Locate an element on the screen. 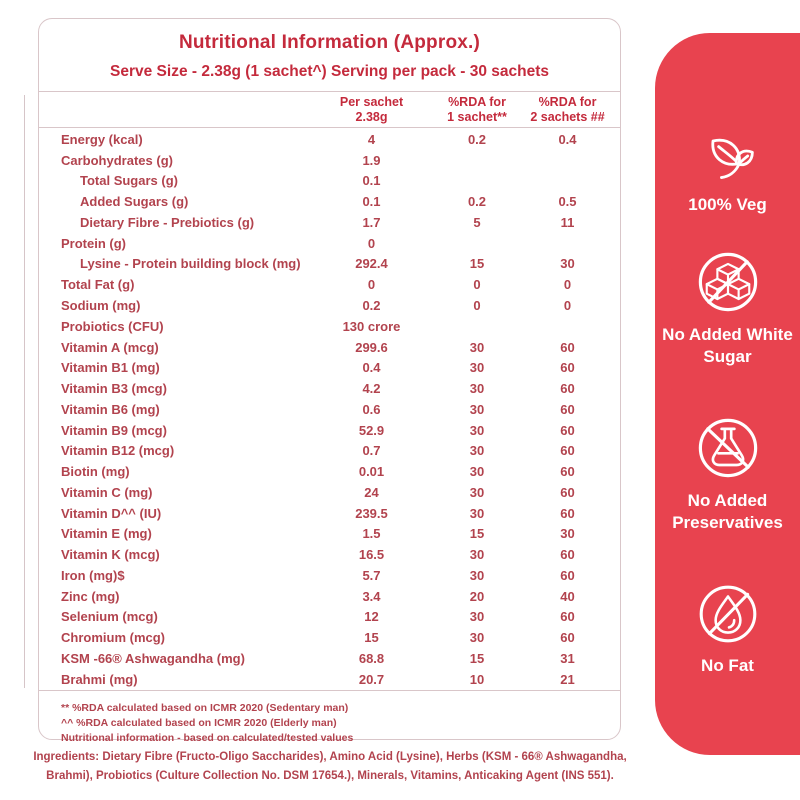 Image resolution: width=800 pixels, height=800 pixels. table-row: Vitamin B3 (mcg) 4.2 30 60 is located at coordinates (329, 388).